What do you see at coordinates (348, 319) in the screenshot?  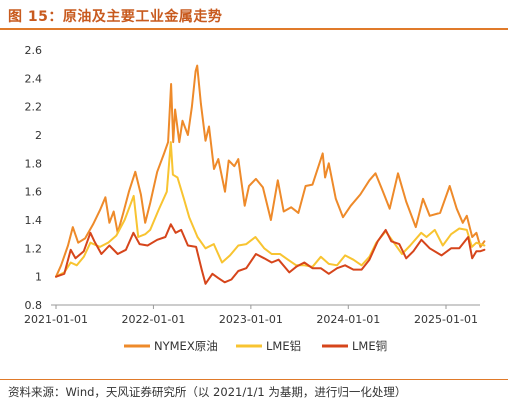 I see `x-tick-label: 2024-01-01` at bounding box center [348, 319].